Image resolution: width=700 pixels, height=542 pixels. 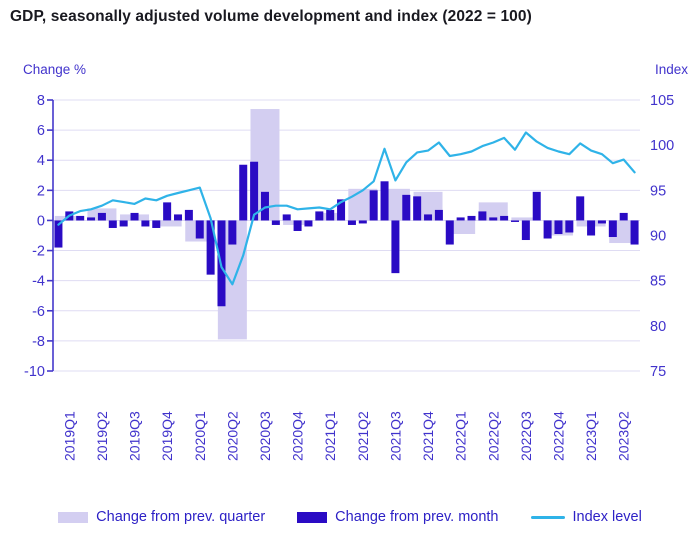 What do you see at coordinates (41, 221) in the screenshot?
I see `svg-text: 0` at bounding box center [41, 221].